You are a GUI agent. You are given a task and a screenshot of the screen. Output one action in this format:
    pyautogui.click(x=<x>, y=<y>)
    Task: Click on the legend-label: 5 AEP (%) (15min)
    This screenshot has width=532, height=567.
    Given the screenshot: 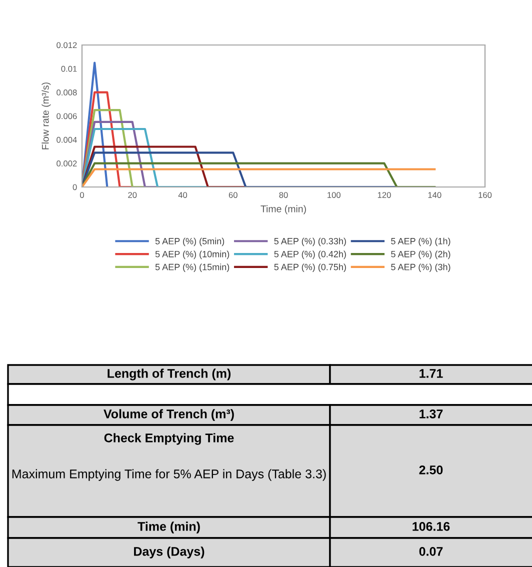 What is the action you would take?
    pyautogui.click(x=192, y=268)
    